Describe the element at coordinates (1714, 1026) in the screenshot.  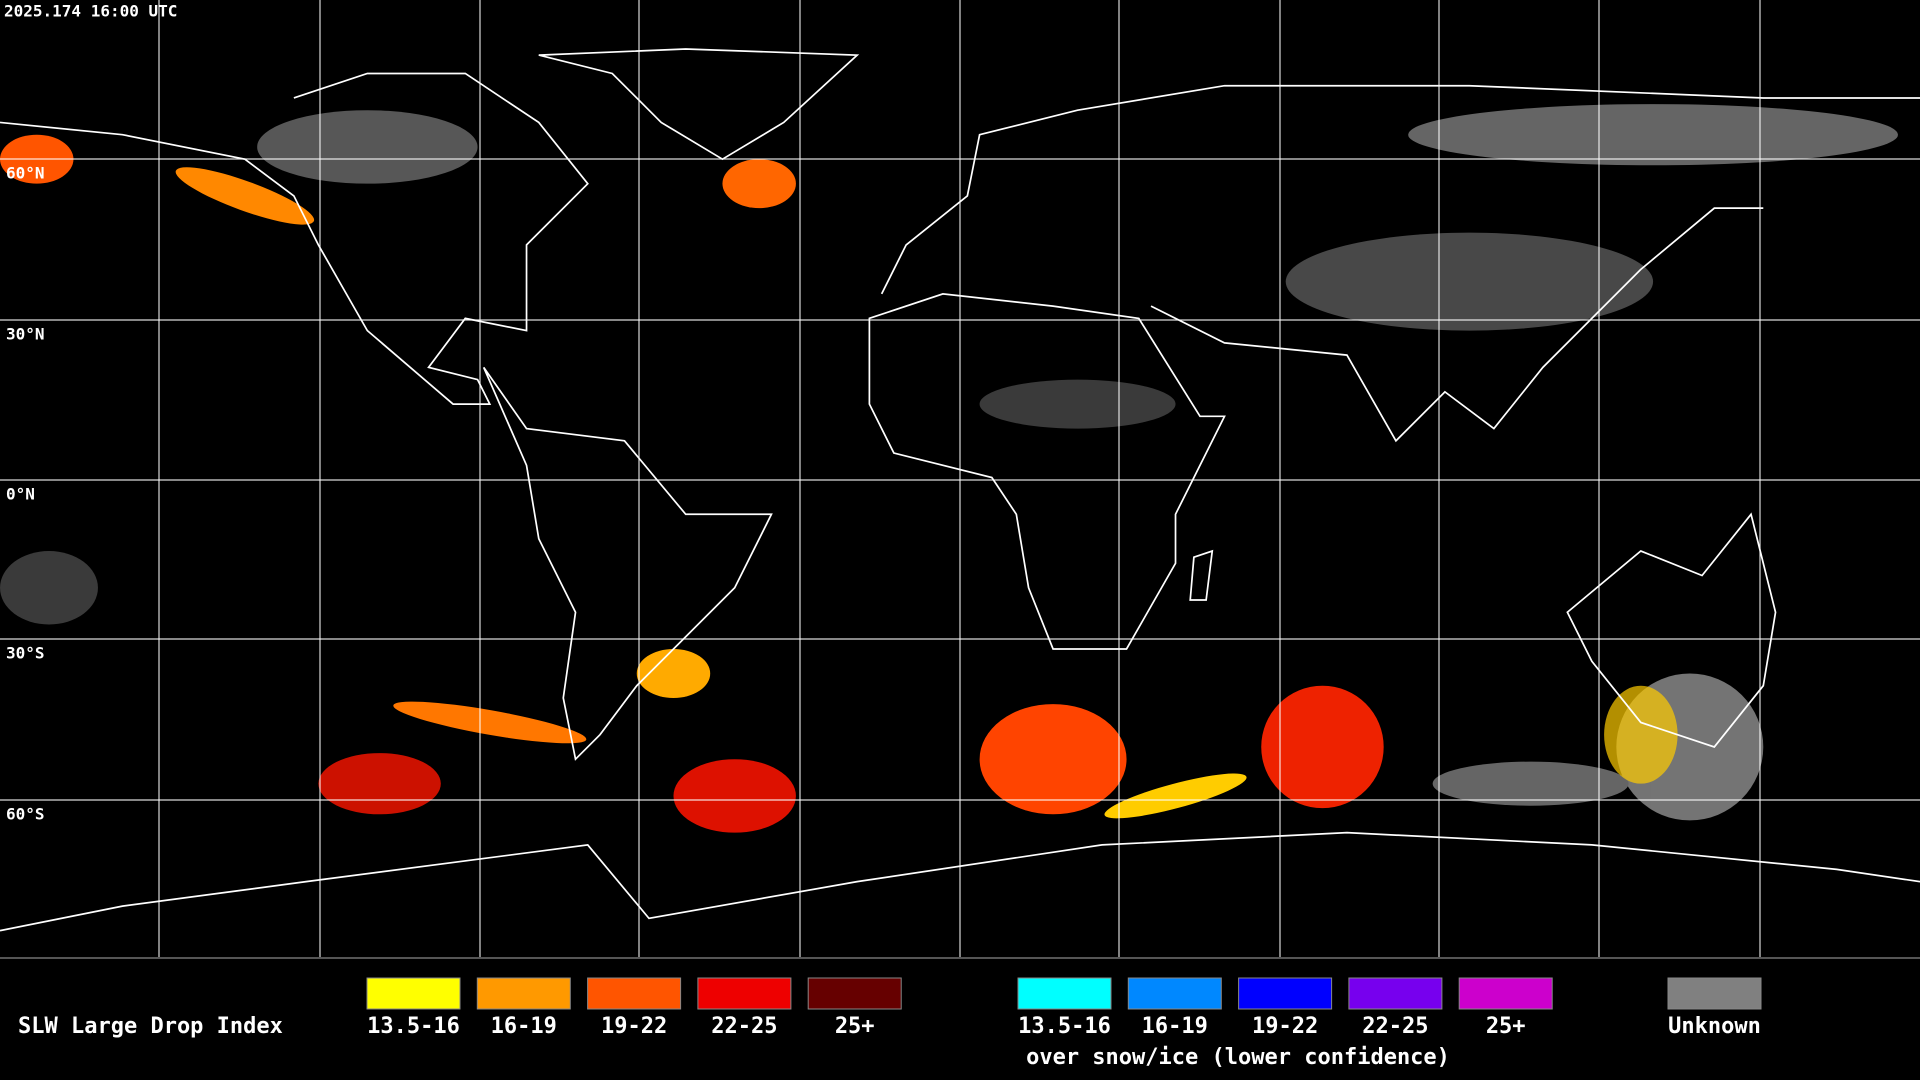
I see `legend-label: Unknown` at that location.